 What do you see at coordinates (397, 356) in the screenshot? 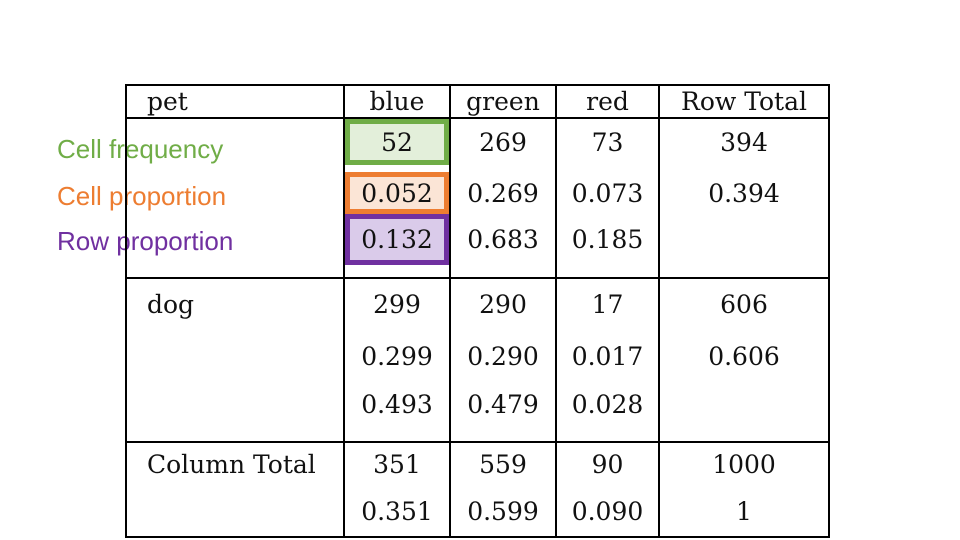
I see `cell-value: 0.299` at bounding box center [397, 356].